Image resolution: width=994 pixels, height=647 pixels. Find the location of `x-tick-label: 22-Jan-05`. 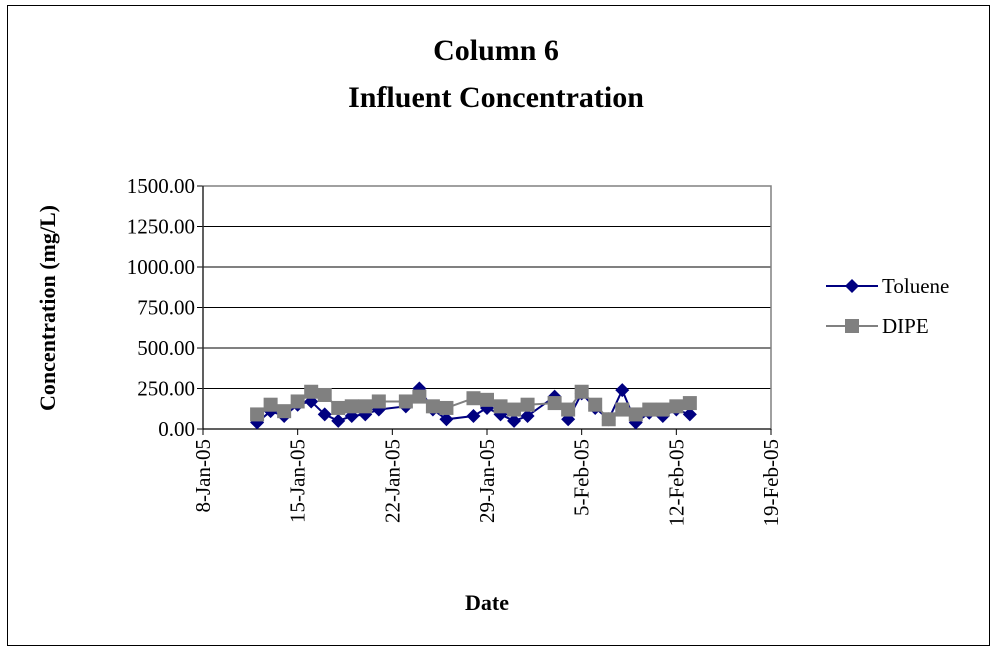

x-tick-label: 22-Jan-05 is located at coordinates (392, 481).